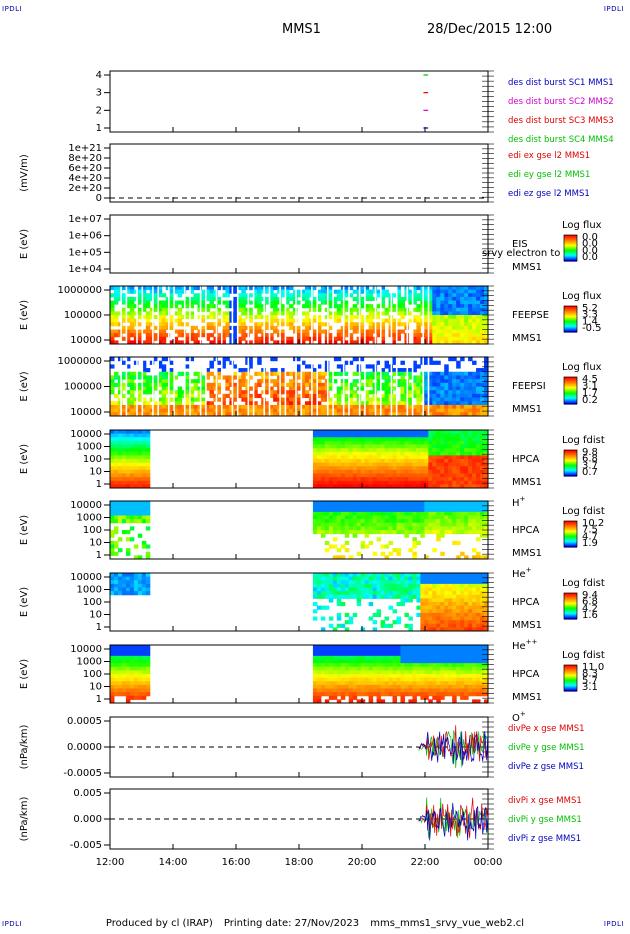 This screenshot has width=630, height=934. I want to click on colorbar-value: 0.2, so click(590, 400).